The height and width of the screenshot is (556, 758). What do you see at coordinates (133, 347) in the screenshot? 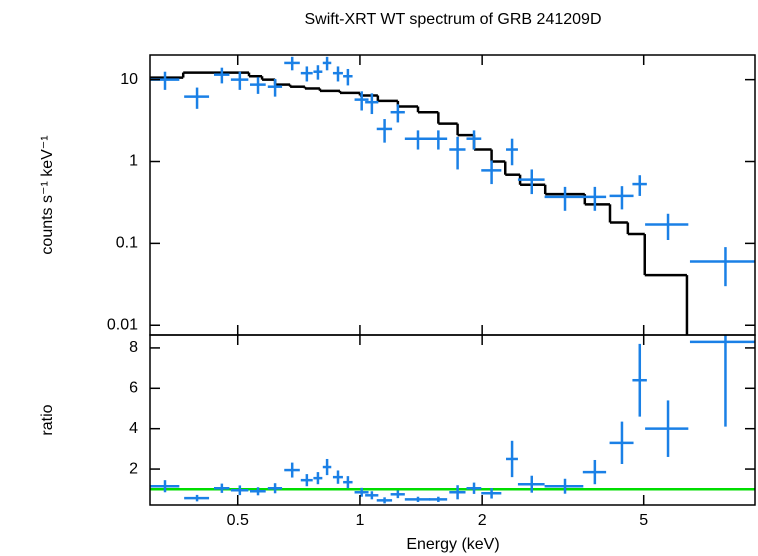
I see `y-tick-label: 8` at bounding box center [133, 347].